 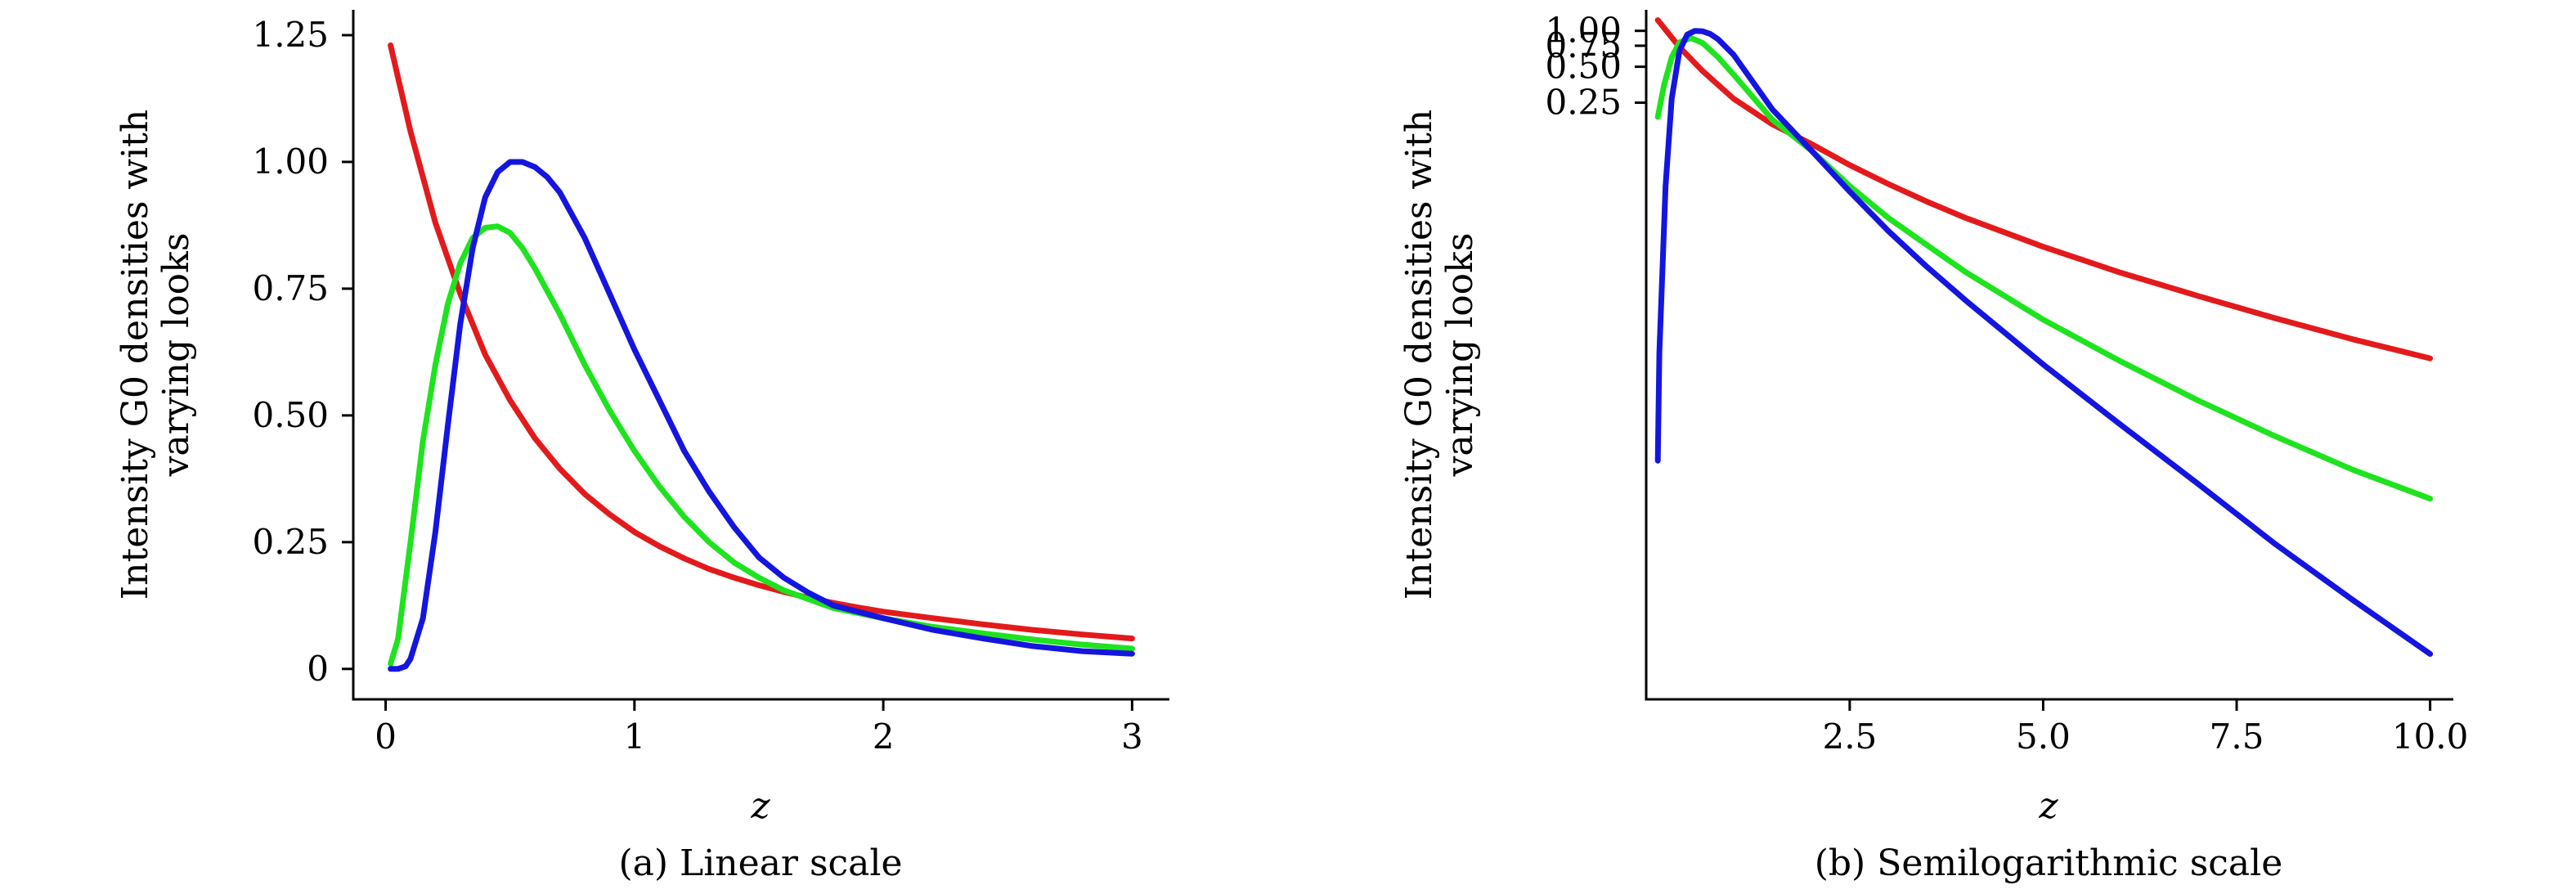 I want to click on curve-green-linear, so click(x=761, y=445).